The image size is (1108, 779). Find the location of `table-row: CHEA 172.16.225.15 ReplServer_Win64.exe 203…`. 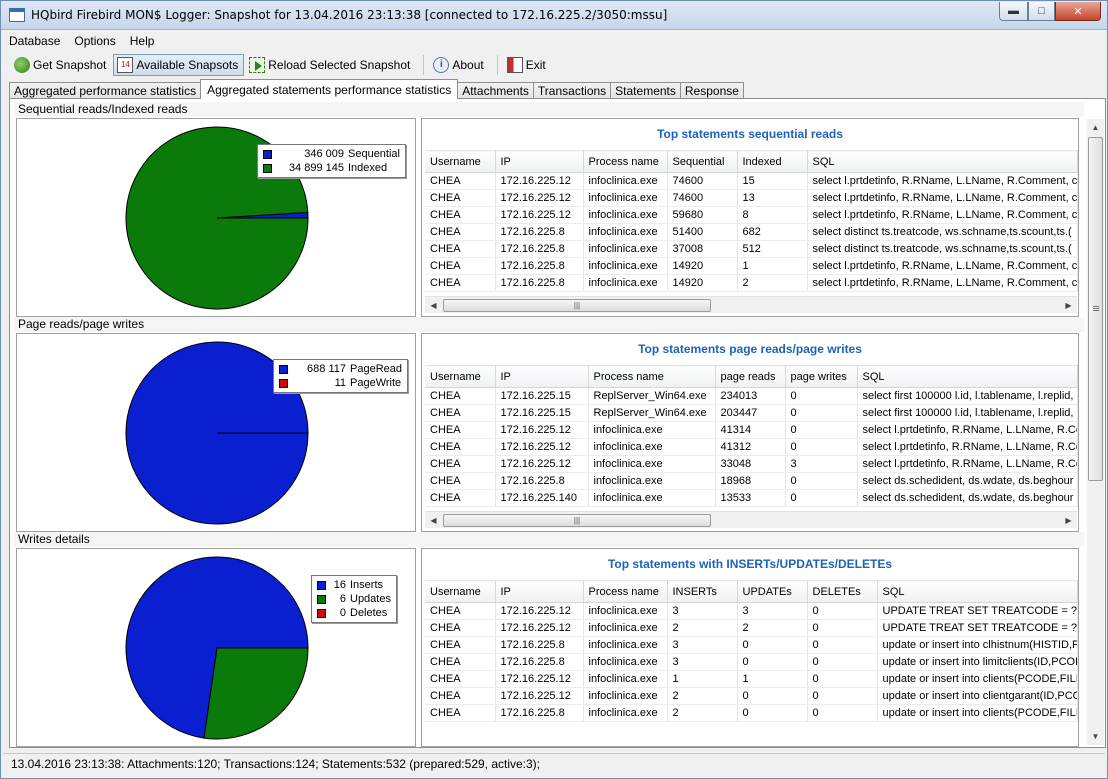

table-row: CHEA 172.16.225.15 ReplServer_Win64.exe 203… is located at coordinates (751, 413).